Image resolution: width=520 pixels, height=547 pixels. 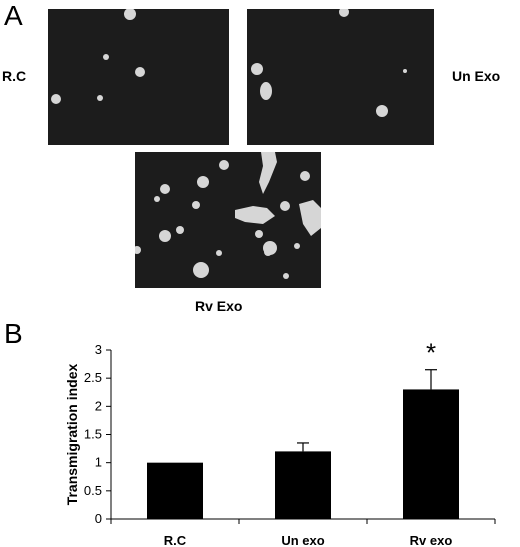 What do you see at coordinates (98, 518) in the screenshot?
I see `y-tick-label: 0` at bounding box center [98, 518].